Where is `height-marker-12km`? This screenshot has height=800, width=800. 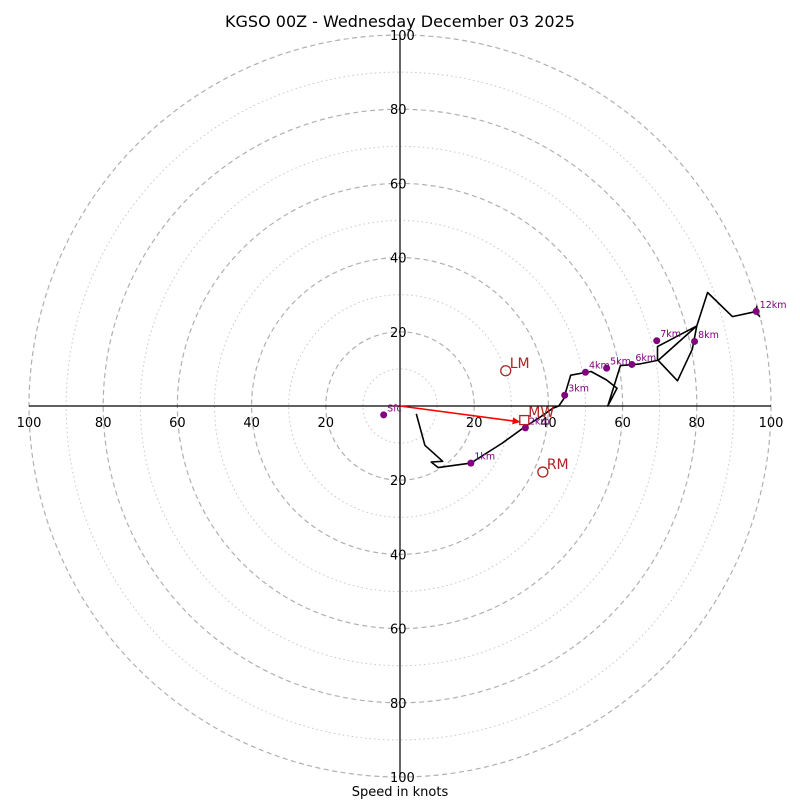
height-marker-12km is located at coordinates (756, 311).